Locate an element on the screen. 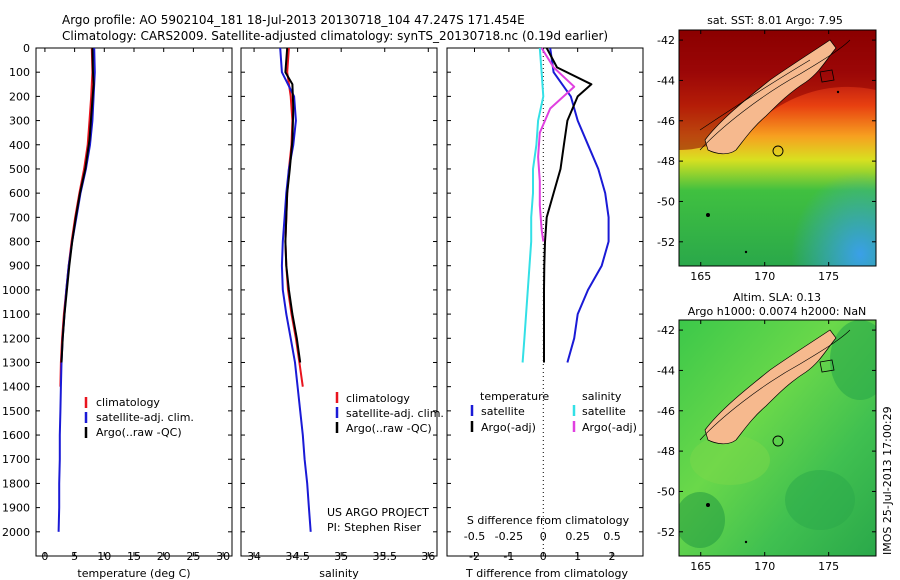 This screenshot has width=900, height=580. legend-label-s-satellite: satellite is located at coordinates (604, 411).